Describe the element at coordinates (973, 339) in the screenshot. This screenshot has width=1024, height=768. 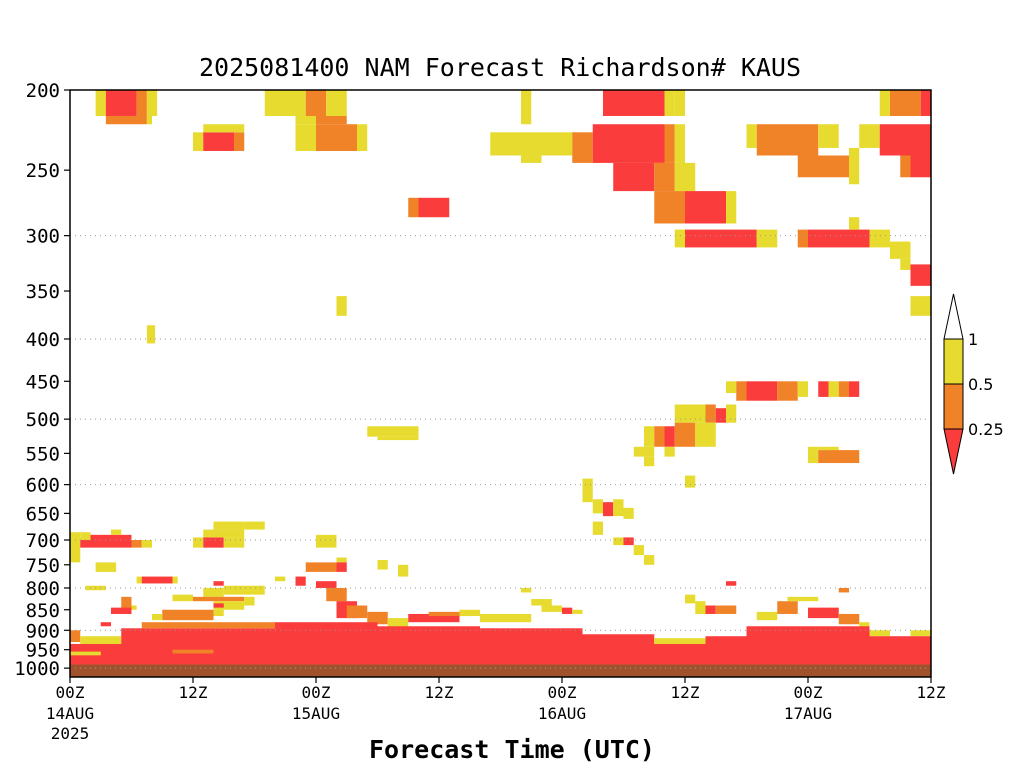
I see `legend-label: 1` at that location.